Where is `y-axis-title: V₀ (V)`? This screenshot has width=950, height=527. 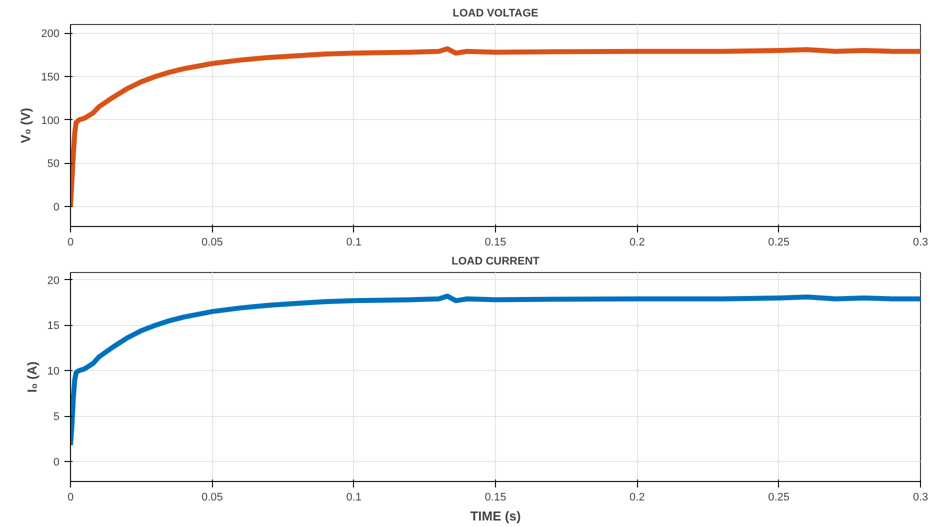 y-axis-title: V₀ (V) is located at coordinates (26, 126).